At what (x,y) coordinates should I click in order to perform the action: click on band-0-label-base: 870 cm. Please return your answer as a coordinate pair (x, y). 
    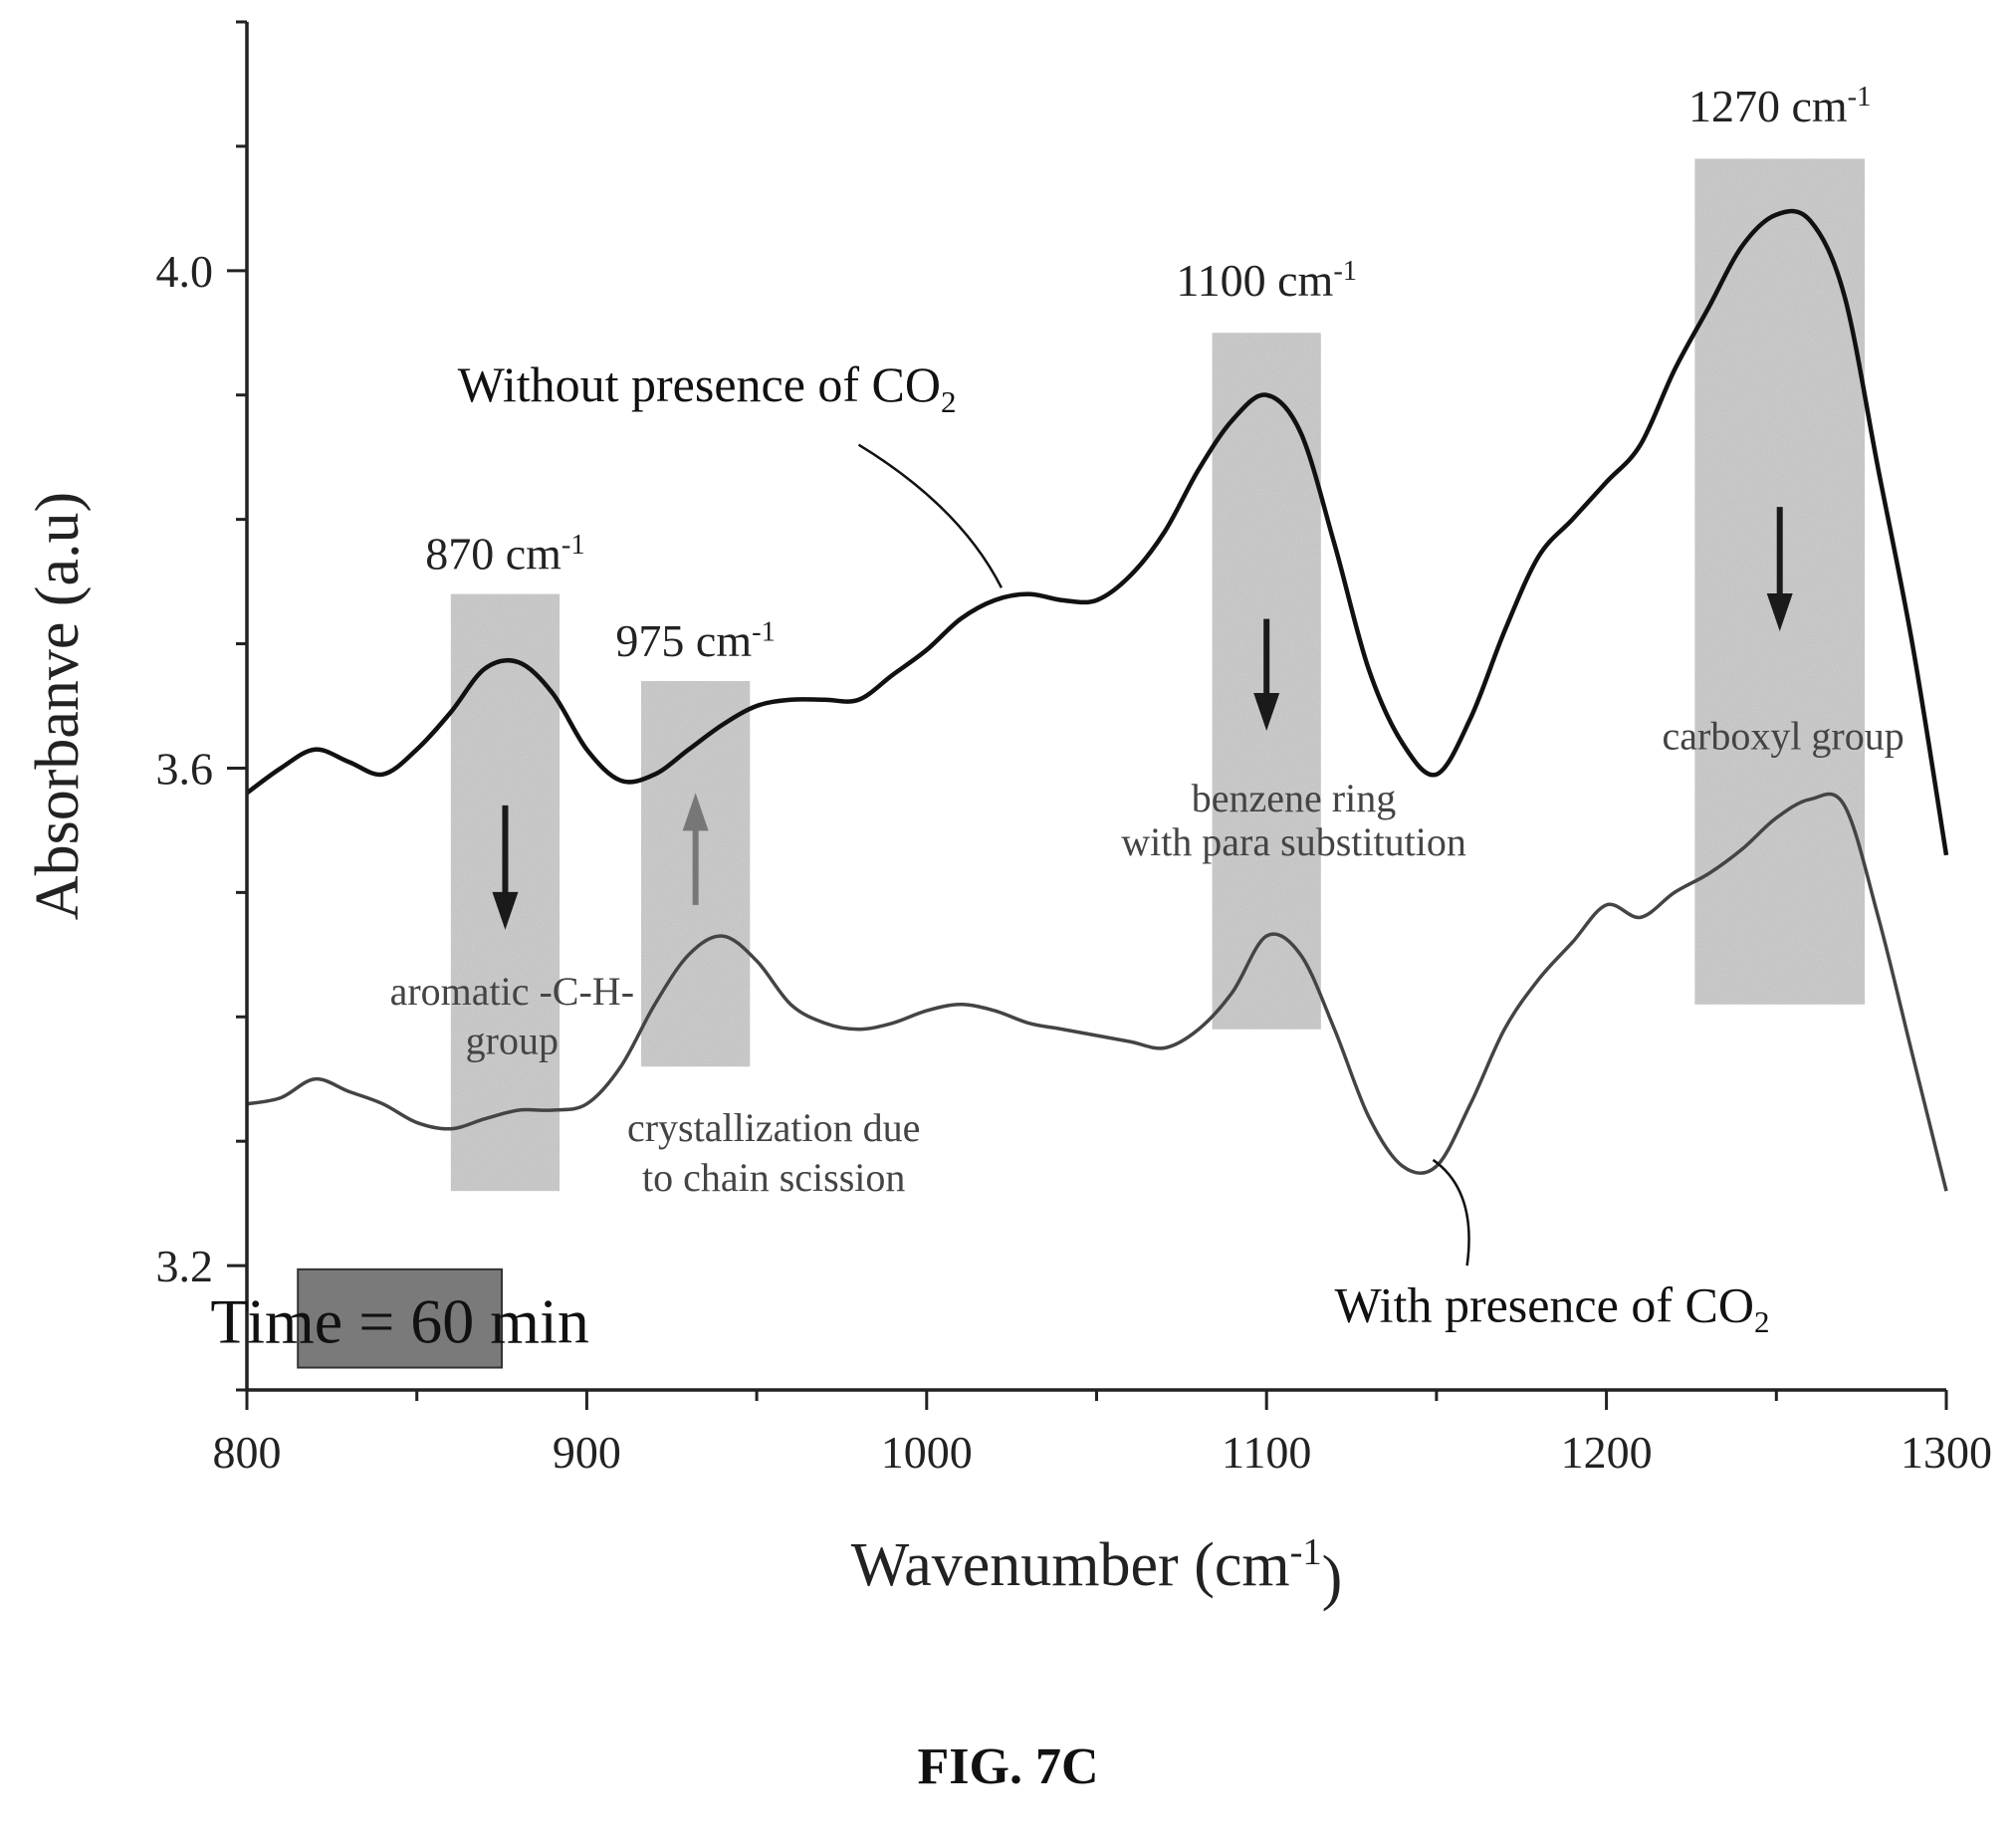
    Looking at the image, I should click on (493, 554).